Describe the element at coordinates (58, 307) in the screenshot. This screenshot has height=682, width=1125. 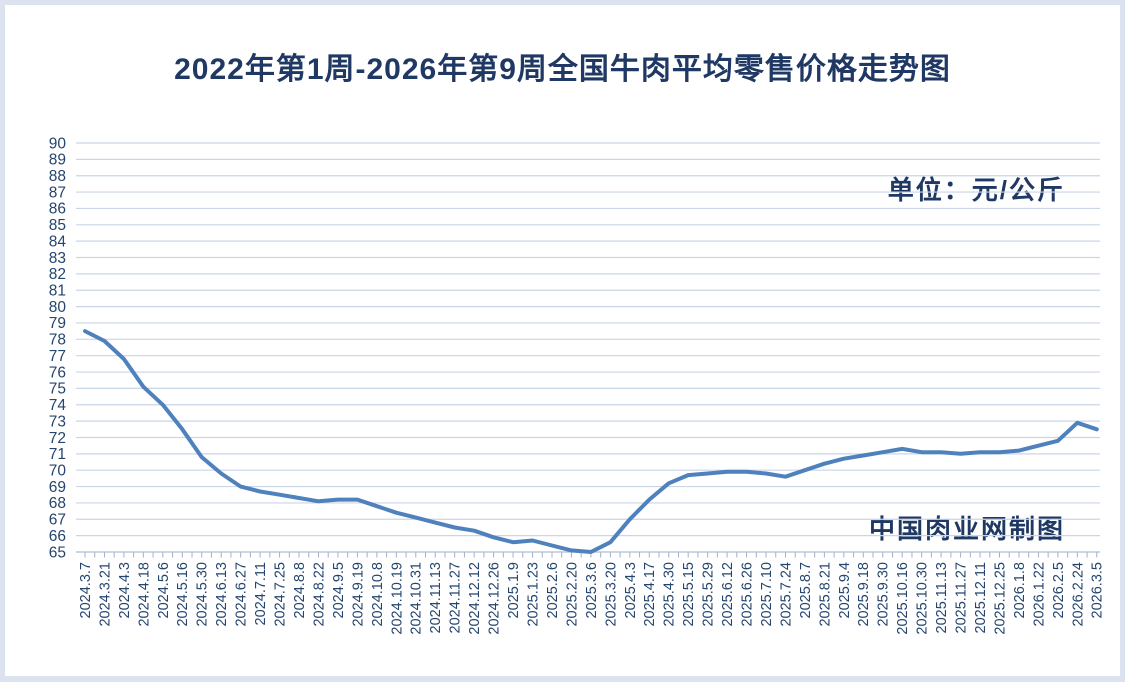
I see `y-axis-label: 80` at that location.